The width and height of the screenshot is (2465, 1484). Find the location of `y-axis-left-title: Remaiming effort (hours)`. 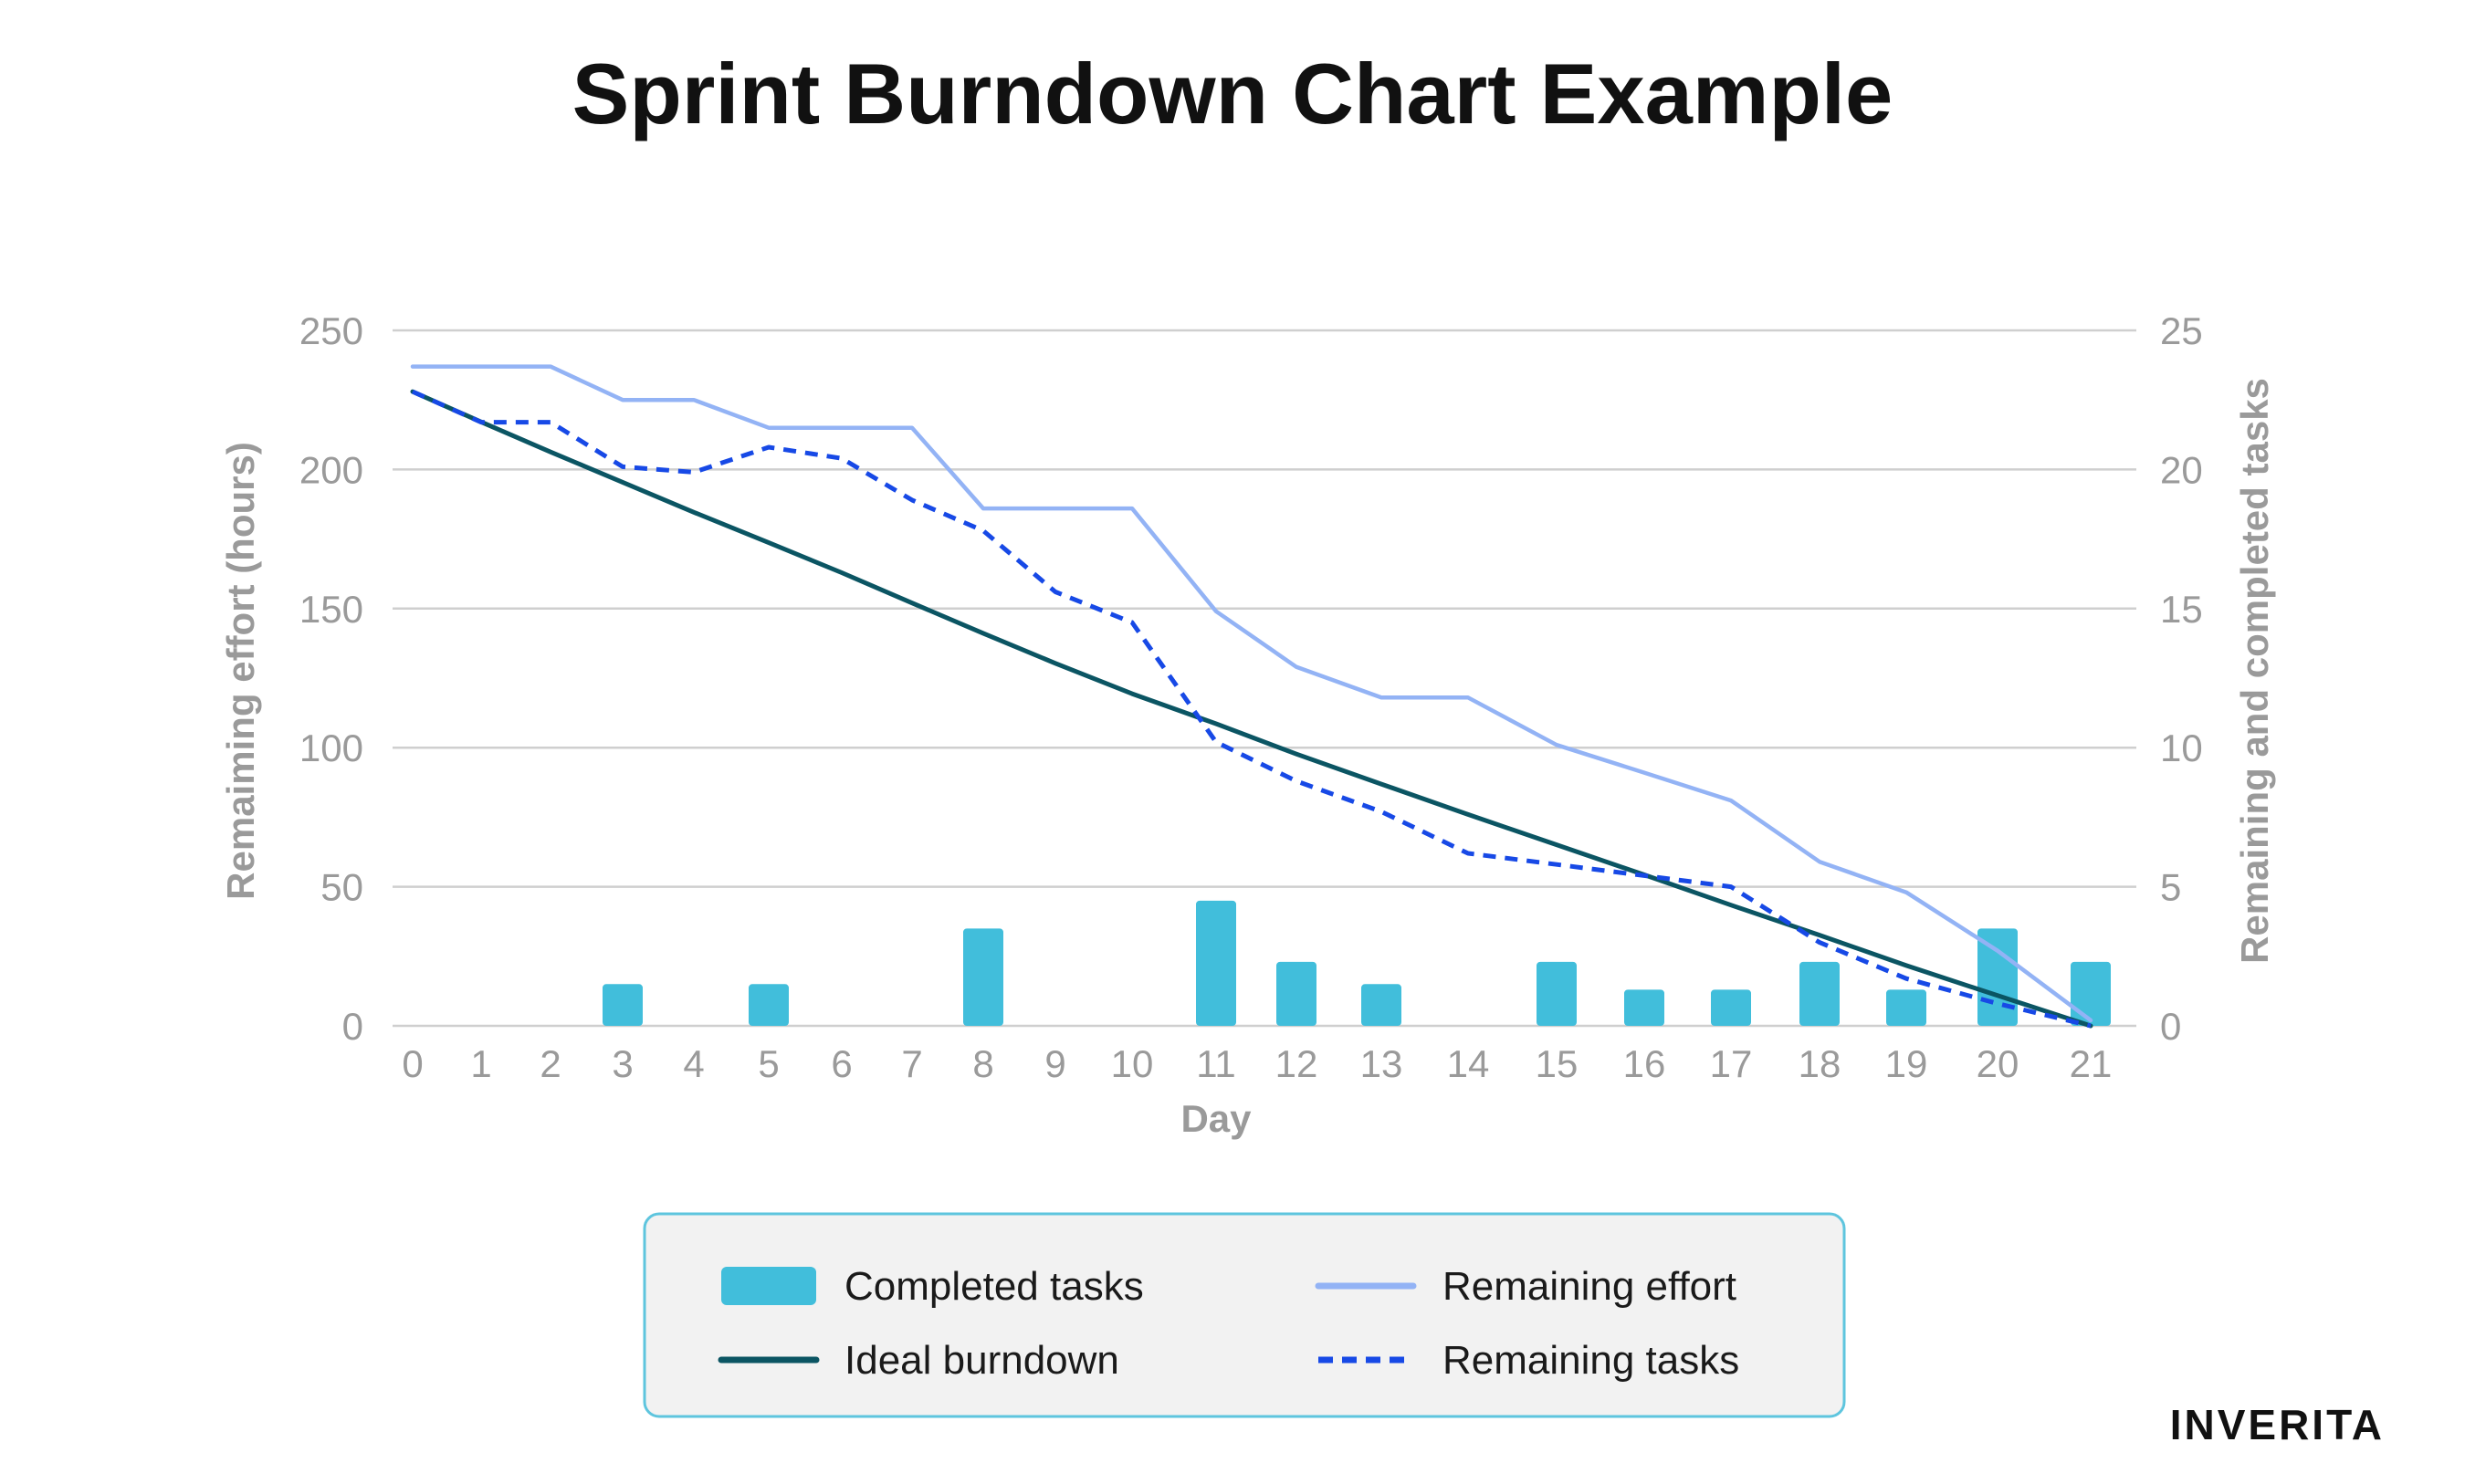

y-axis-left-title: Remaiming effort (hours) is located at coordinates (240, 671).